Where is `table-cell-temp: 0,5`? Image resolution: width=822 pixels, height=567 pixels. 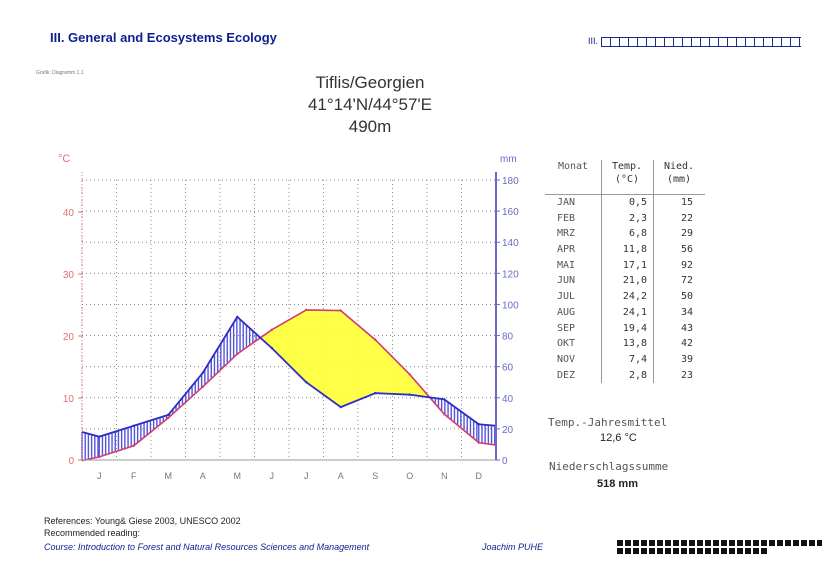 table-cell-temp: 0,5 is located at coordinates (637, 202).